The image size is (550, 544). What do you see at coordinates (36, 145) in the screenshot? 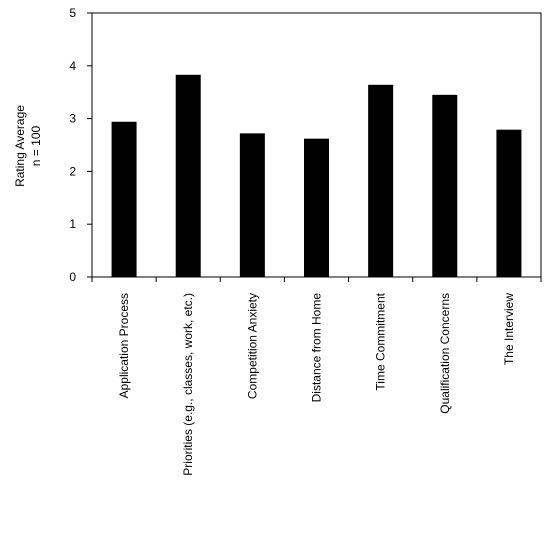
I see `y-axis-subtitle: n = 100` at bounding box center [36, 145].